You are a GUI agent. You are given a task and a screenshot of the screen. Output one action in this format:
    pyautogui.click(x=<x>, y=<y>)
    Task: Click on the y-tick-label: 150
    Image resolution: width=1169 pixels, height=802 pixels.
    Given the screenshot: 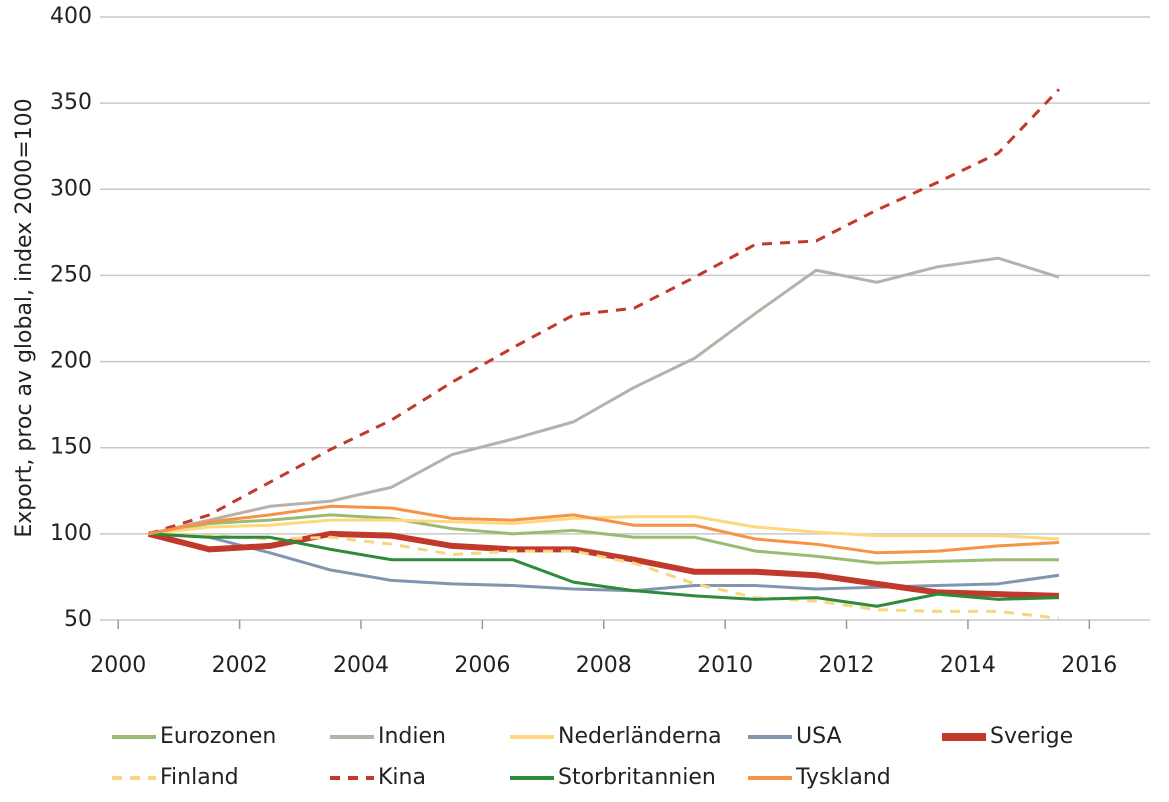 What is the action you would take?
    pyautogui.click(x=71, y=447)
    